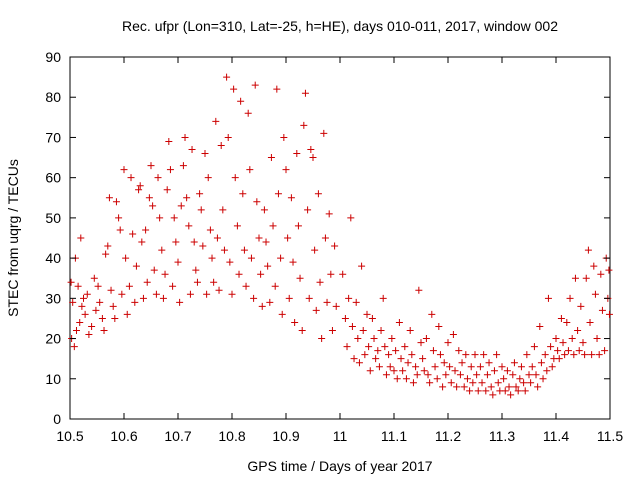  What do you see at coordinates (610, 436) in the screenshot?
I see `x-tick-label: 11.5` at bounding box center [610, 436].